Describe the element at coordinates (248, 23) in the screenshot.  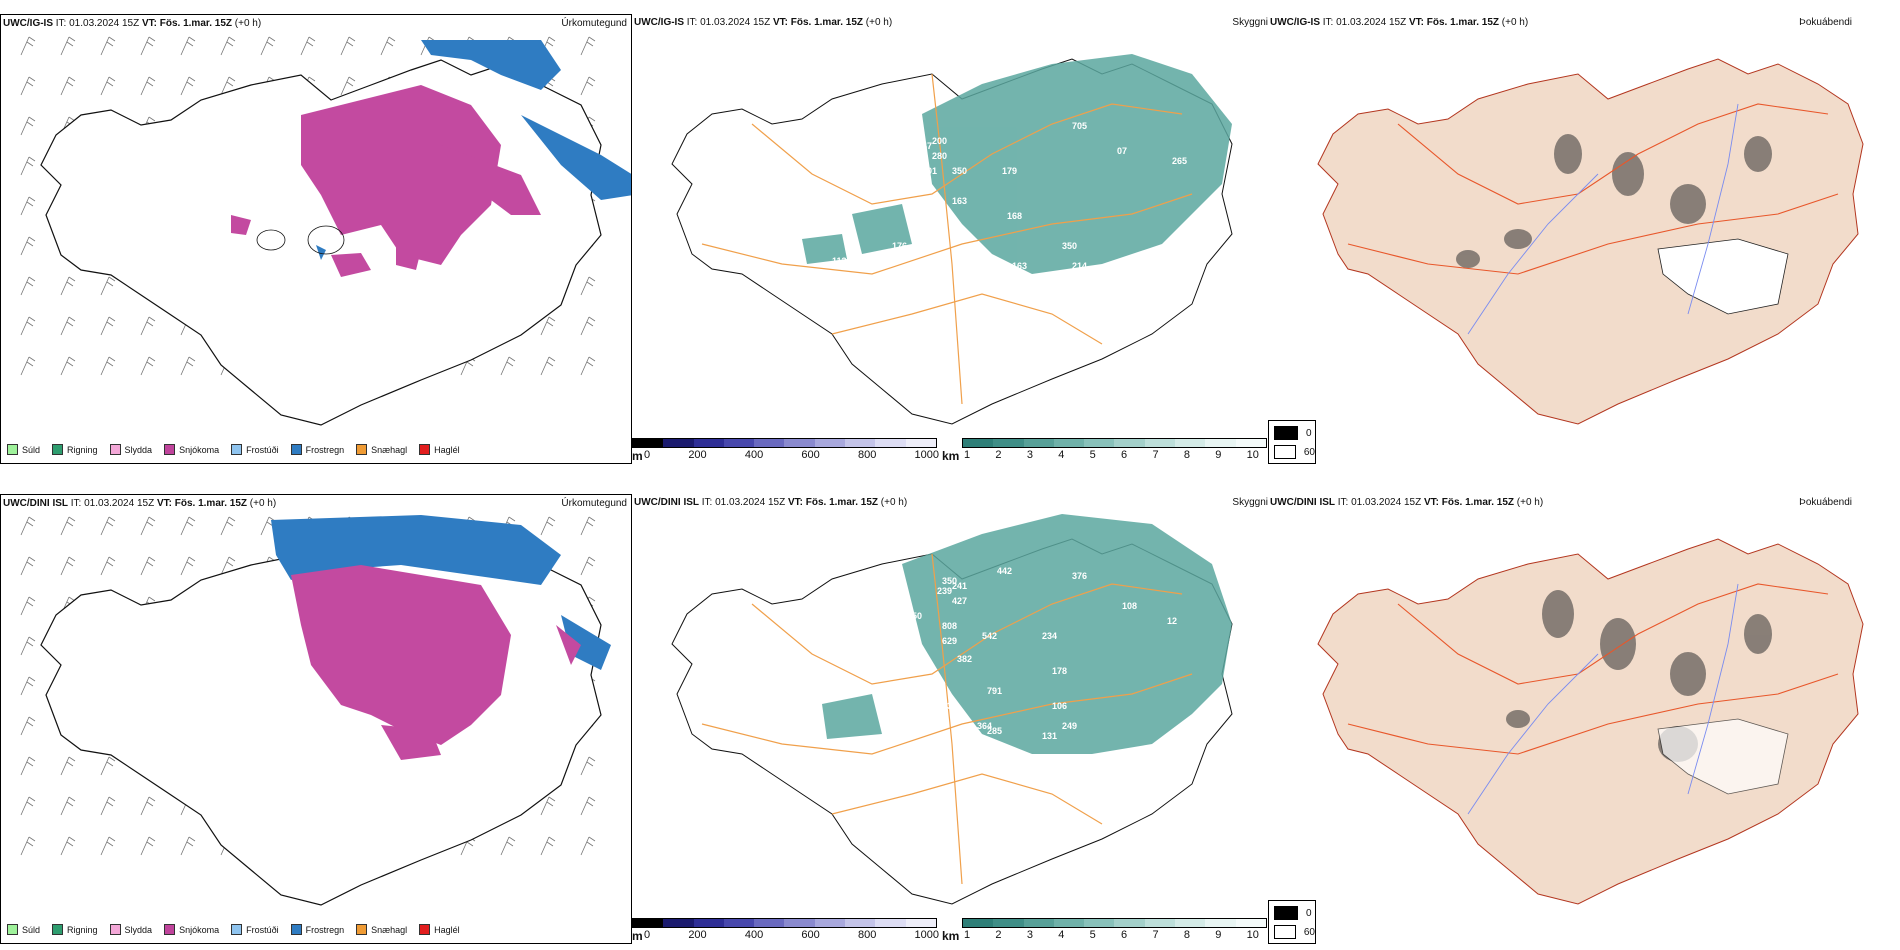
I see `lead-time: (+0 h)` at that location.